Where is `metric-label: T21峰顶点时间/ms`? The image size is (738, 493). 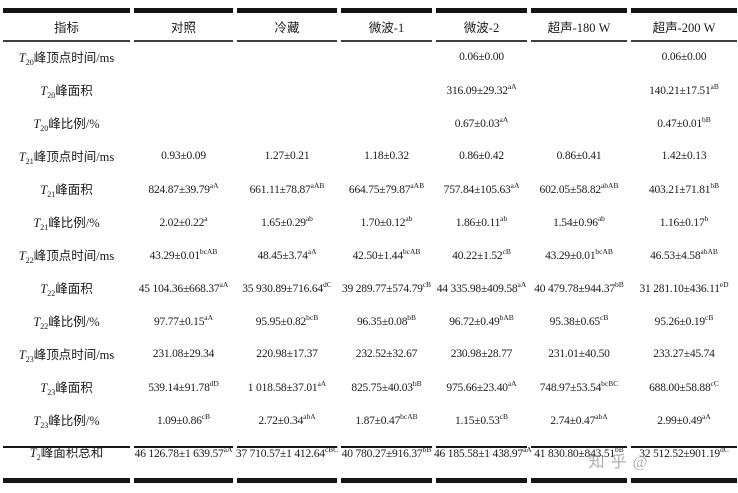
metric-label: T21峰顶点时间/ms is located at coordinates (66, 155).